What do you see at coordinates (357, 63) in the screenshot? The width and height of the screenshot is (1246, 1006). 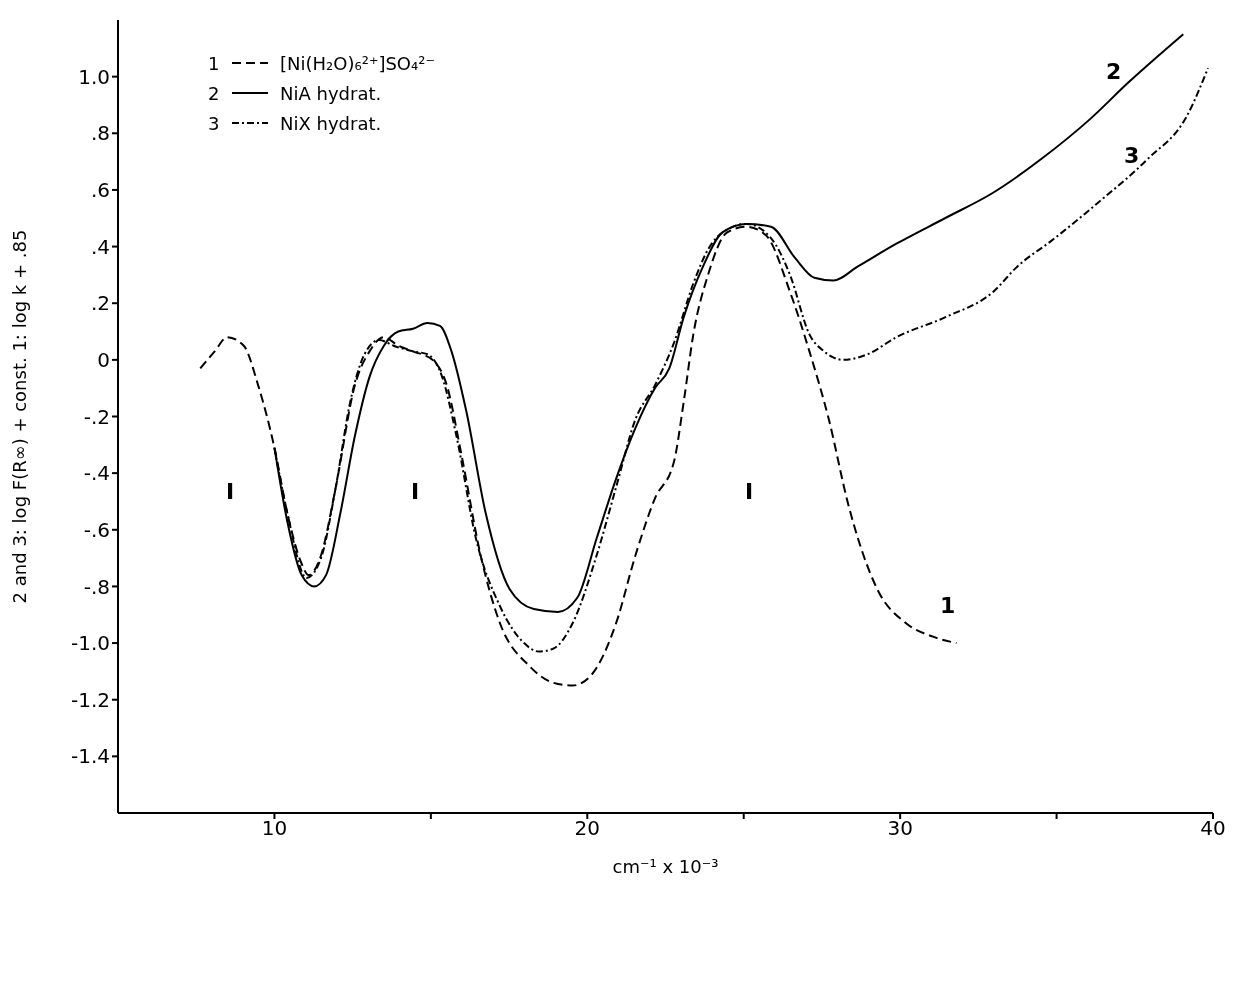 I see `legend-label: [Ni(H₂O)₆²⁺]SO₄²⁻` at bounding box center [357, 63].